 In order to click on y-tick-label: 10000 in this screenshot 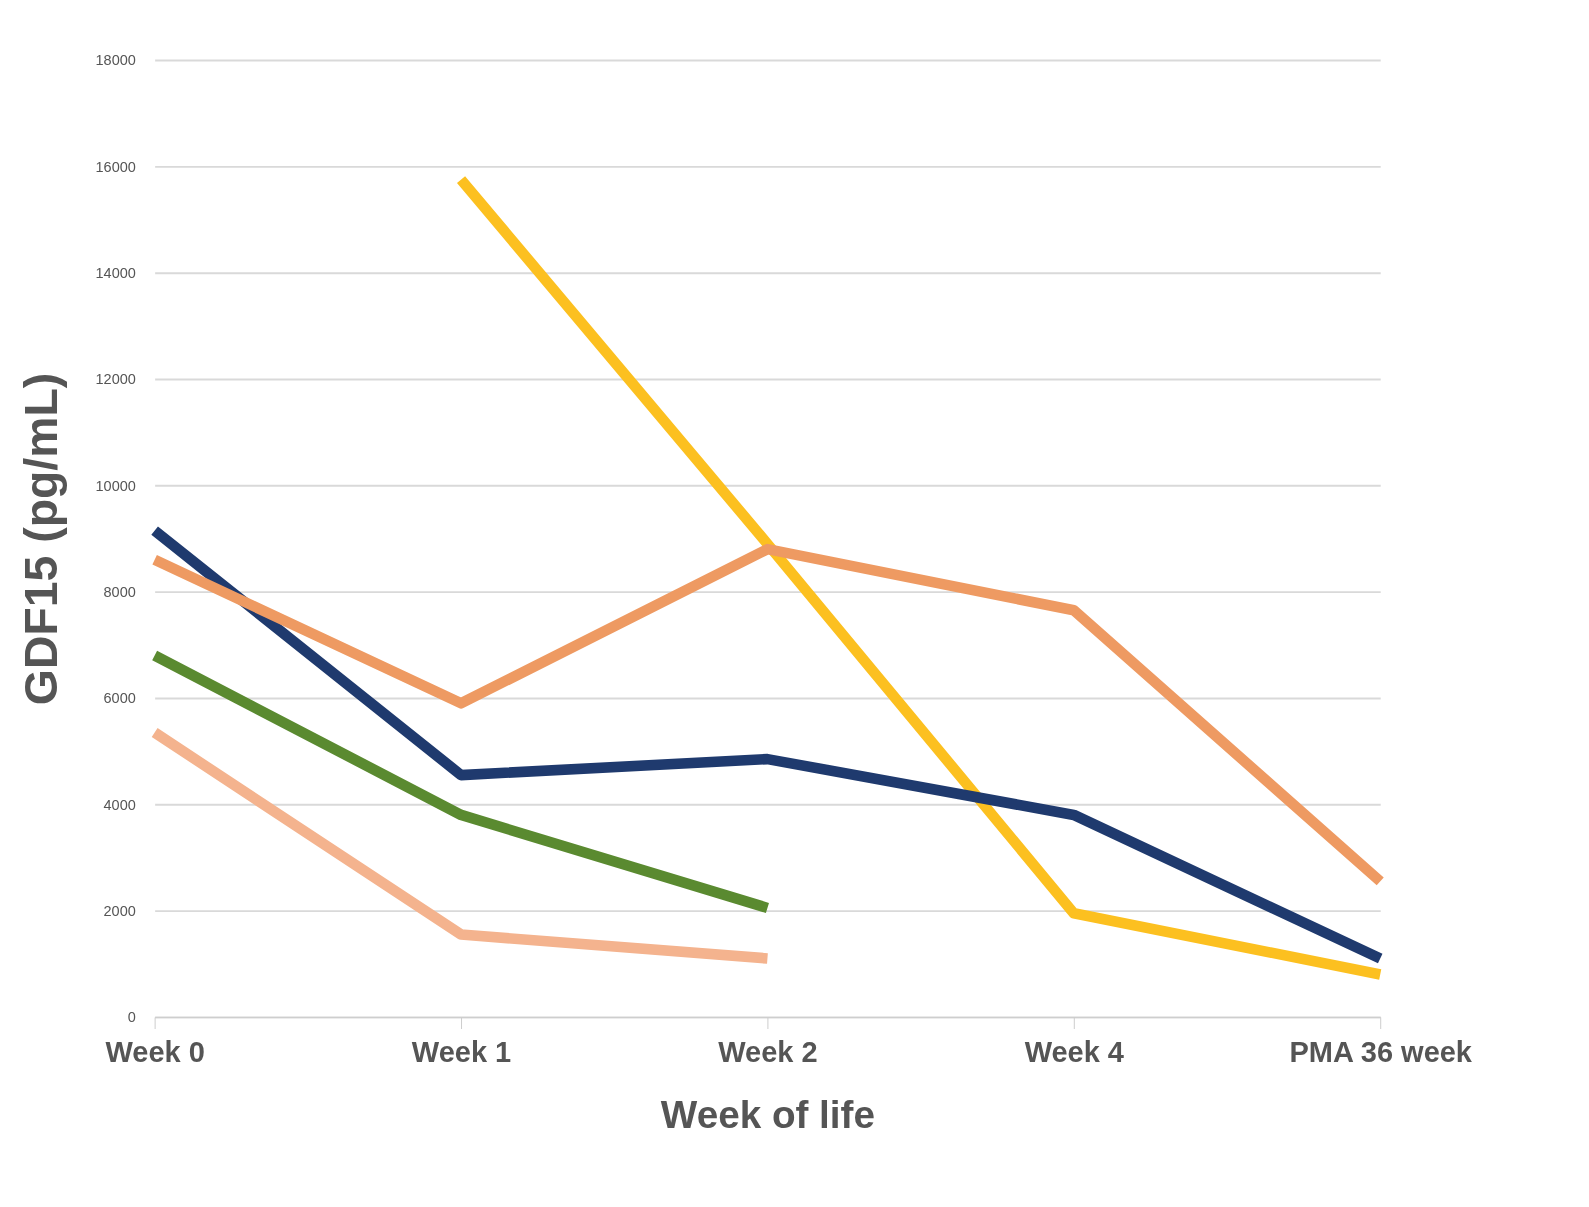, I will do `click(115, 485)`.